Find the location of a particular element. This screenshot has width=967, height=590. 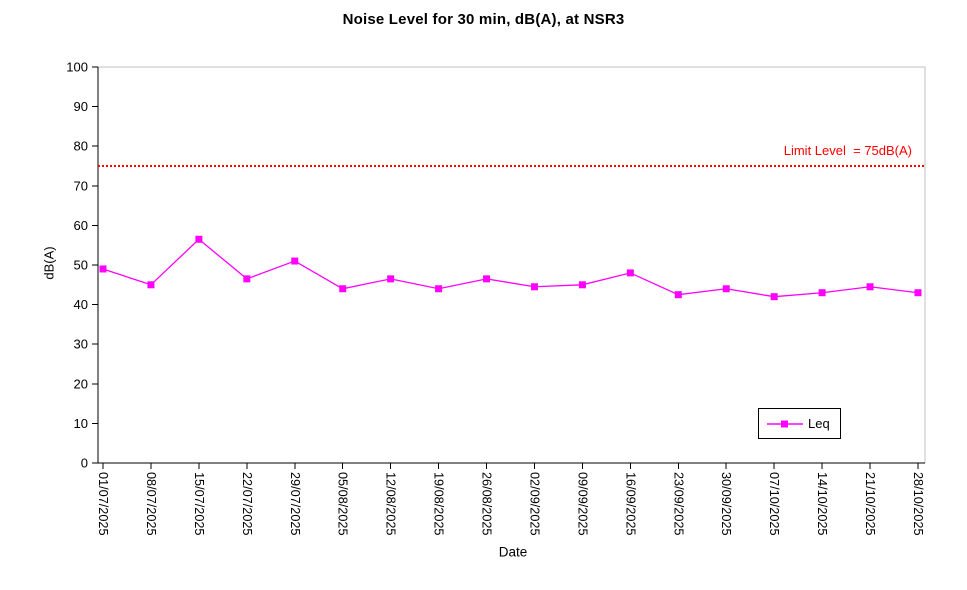

x-tick-label: 28/10/2025 is located at coordinates (918, 504).